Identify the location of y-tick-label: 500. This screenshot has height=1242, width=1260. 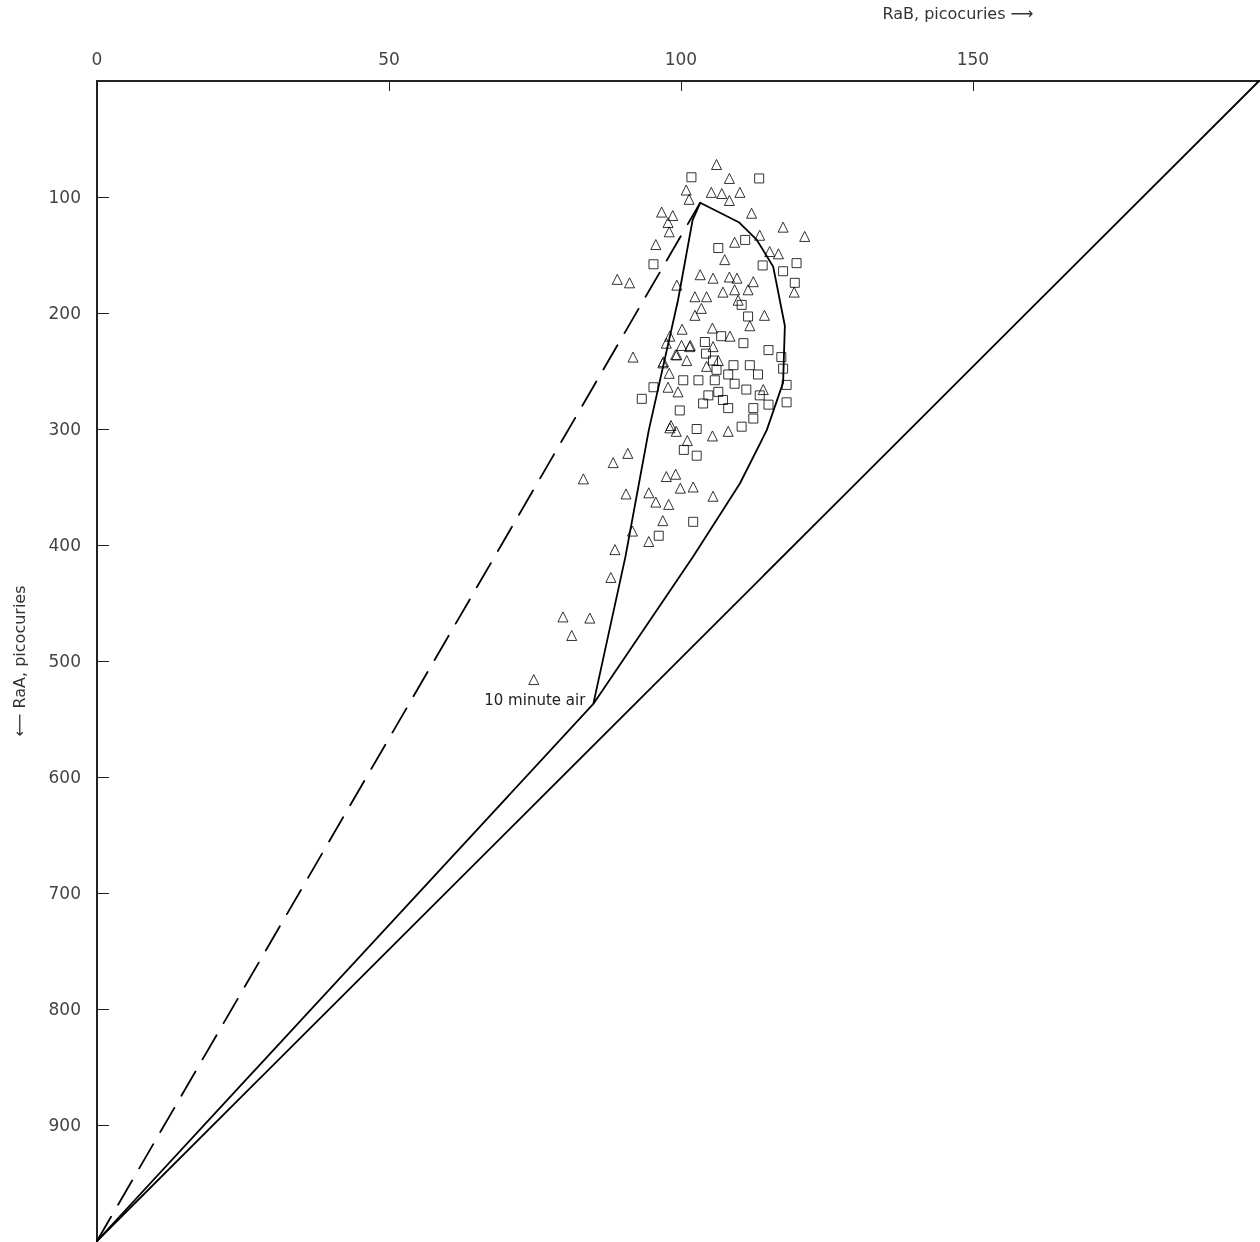
(64, 661).